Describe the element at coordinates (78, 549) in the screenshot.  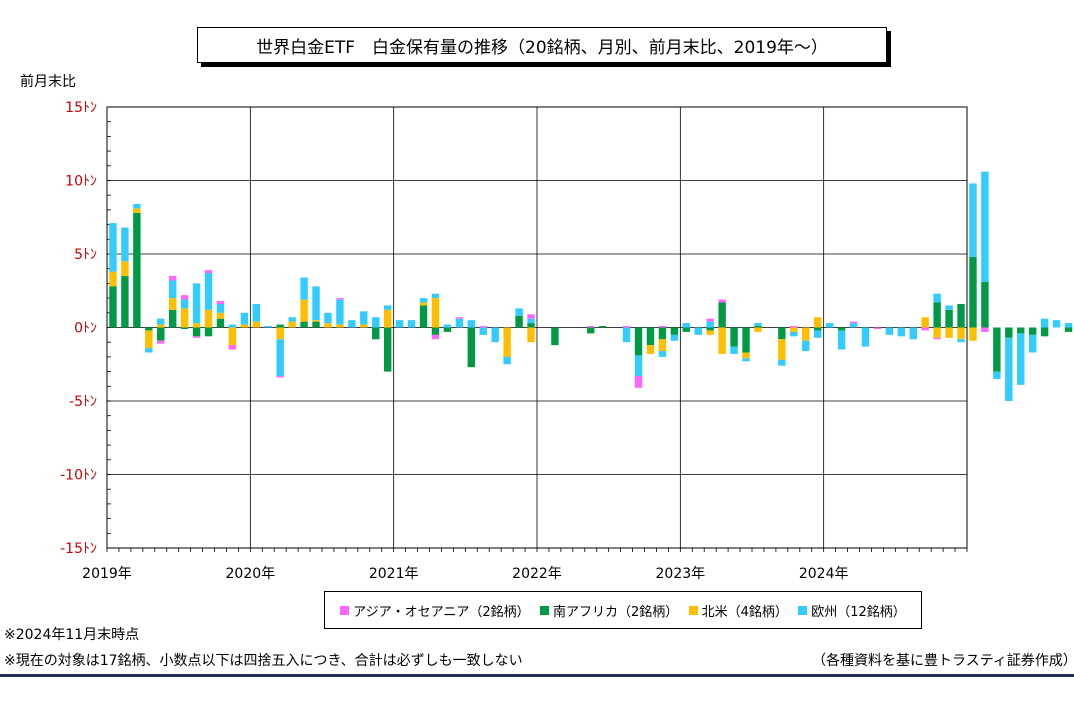
I see `y-tick-label: -15ﾄﾝ` at that location.